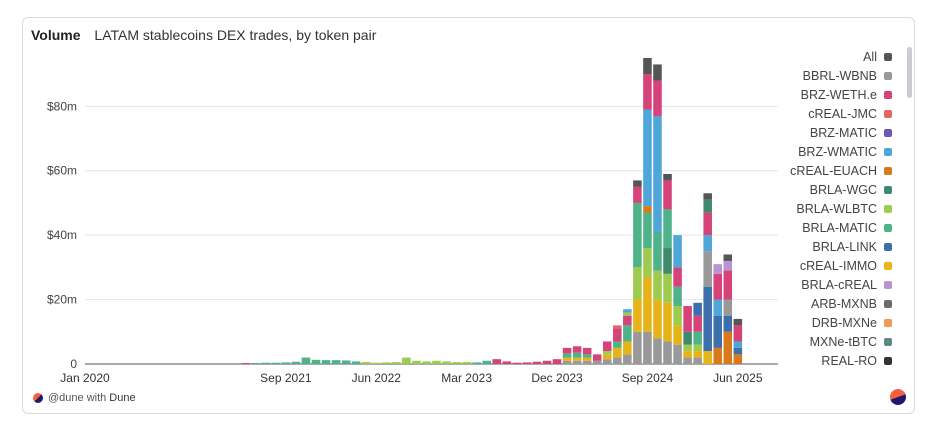 This screenshot has width=946, height=447. I want to click on legend-item: BRLA-MATIC, so click(812, 227).